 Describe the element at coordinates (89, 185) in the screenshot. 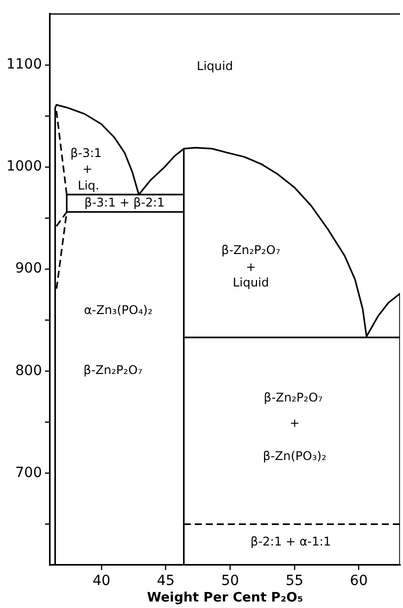

I see `annotation: Liq.` at that location.